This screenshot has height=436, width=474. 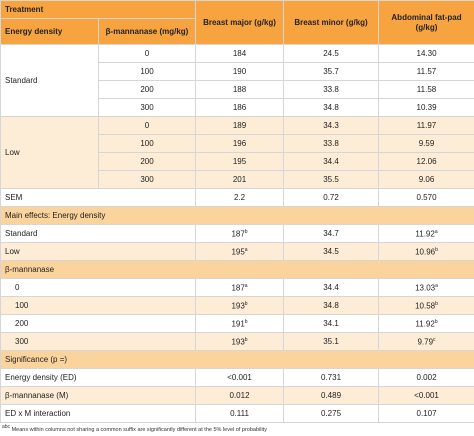 I want to click on cell: 0.012, so click(x=240, y=395).